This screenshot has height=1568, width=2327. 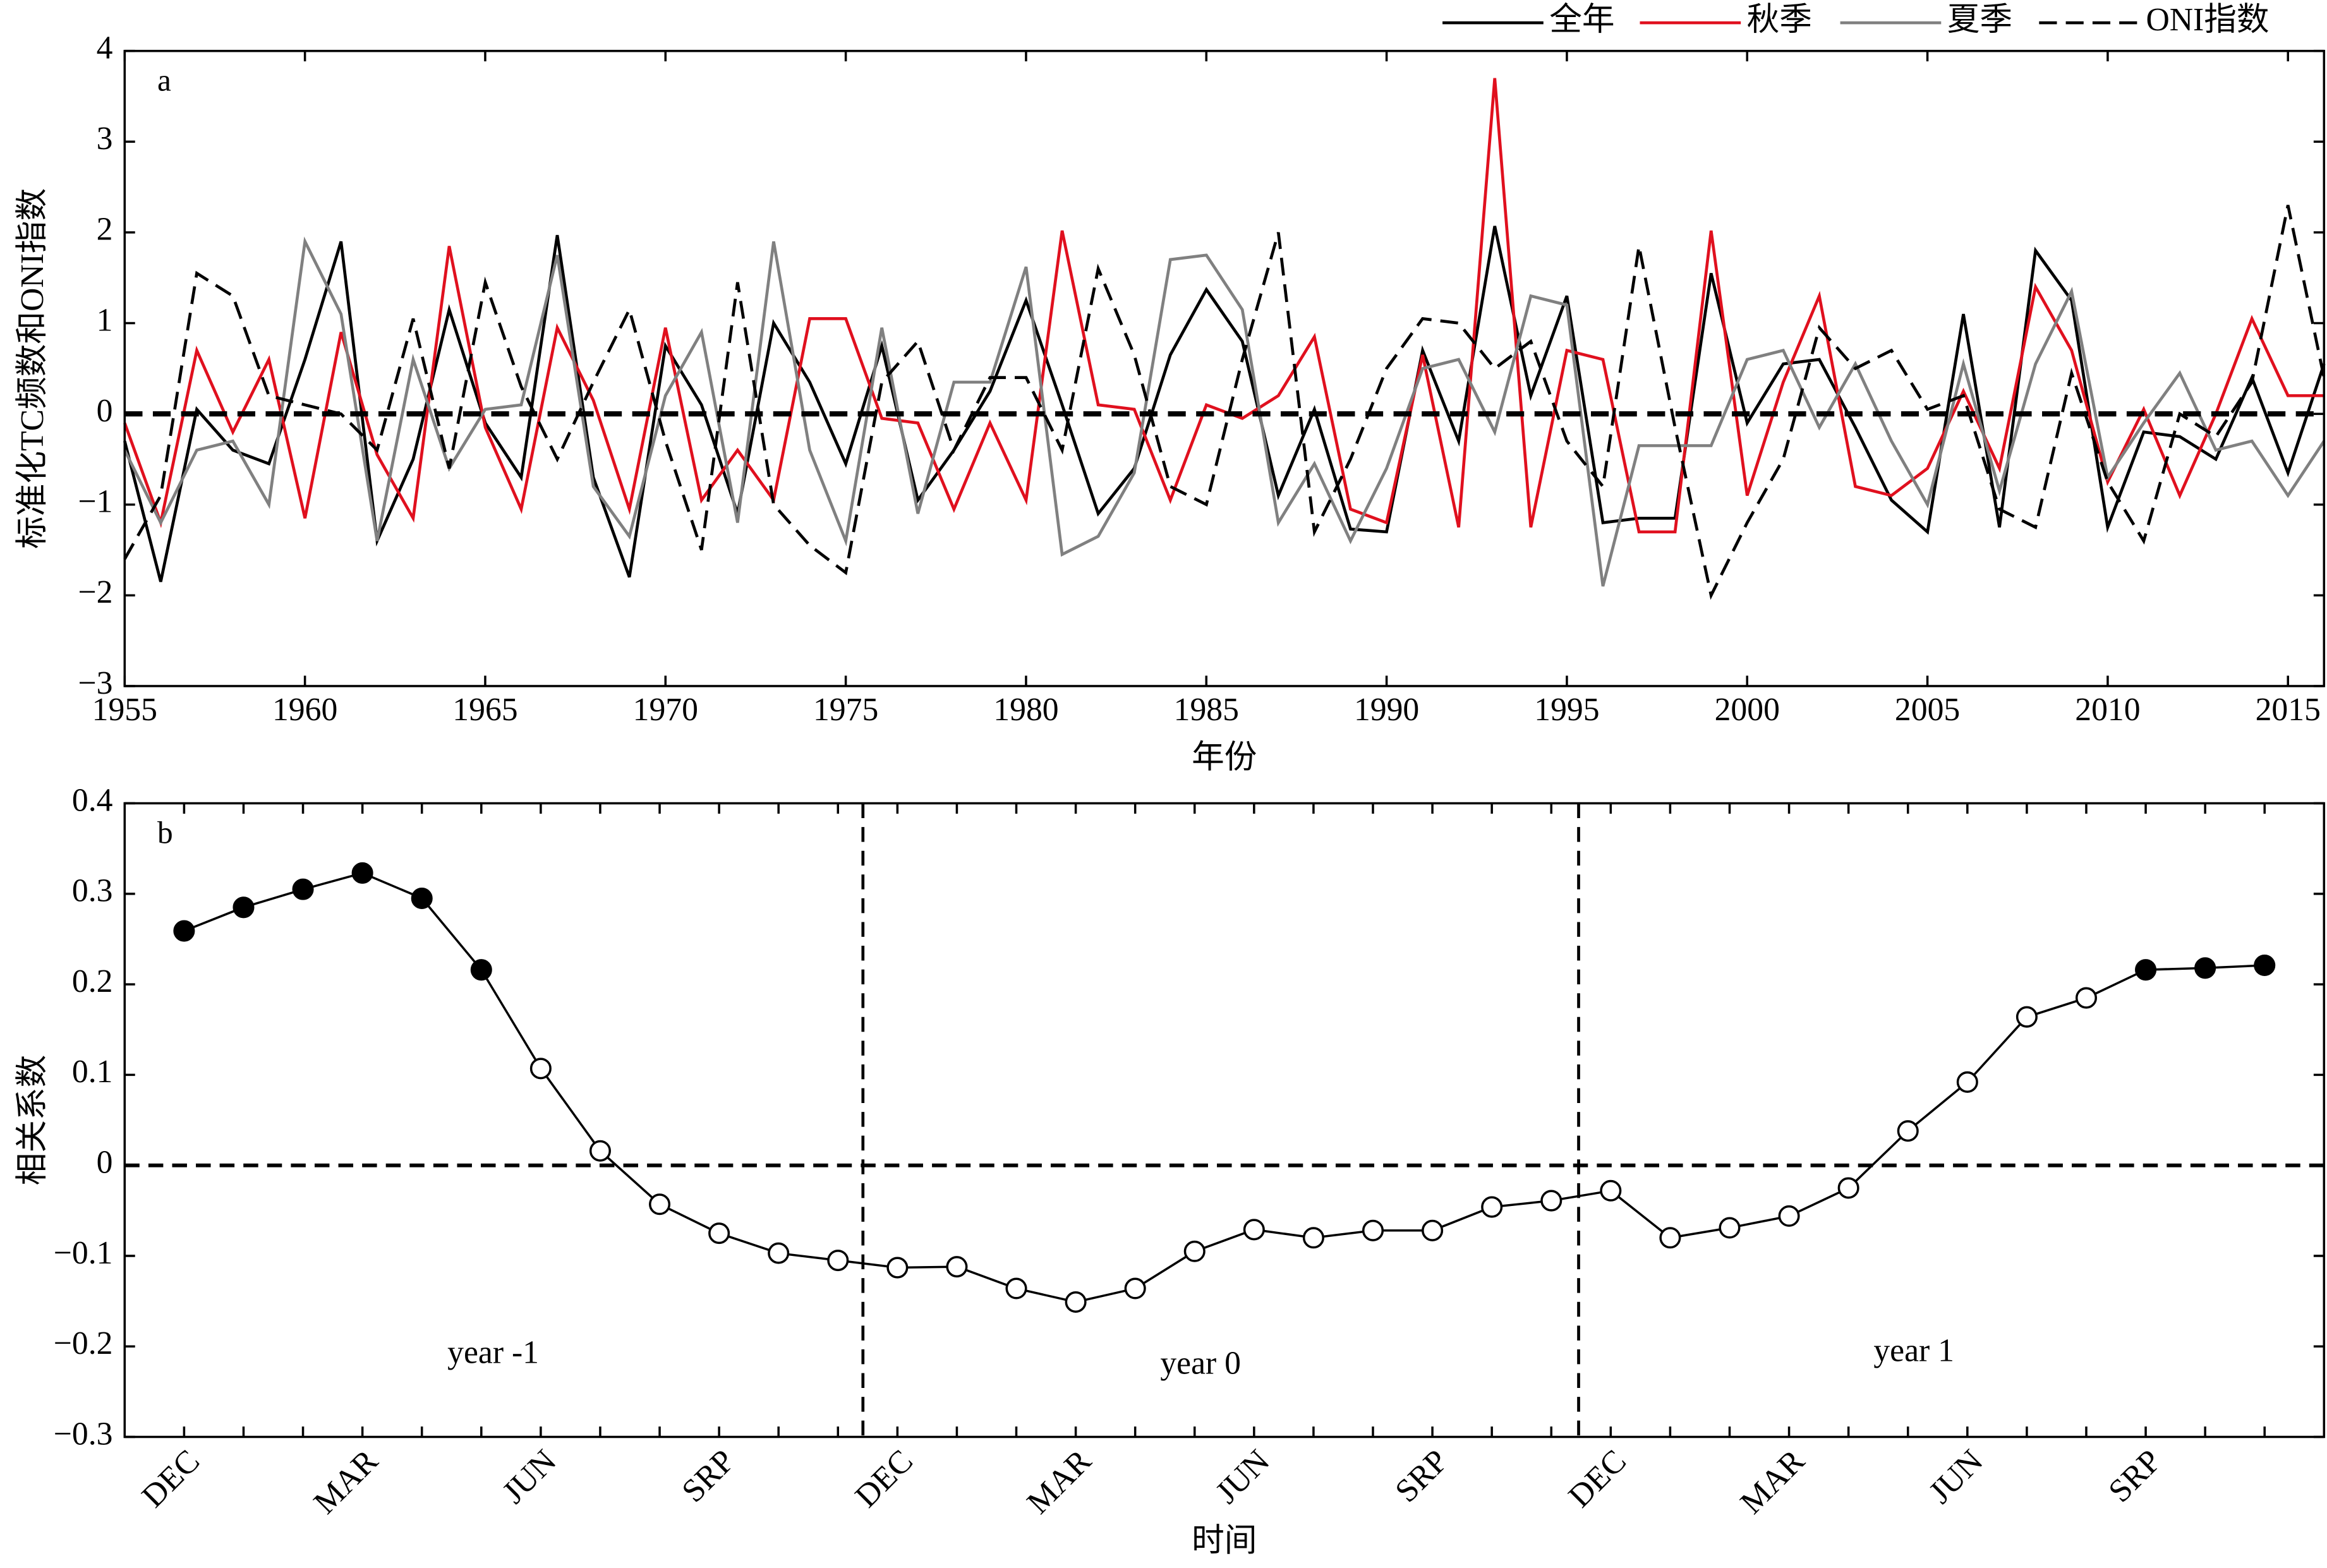 I want to click on y-tick-label: −3, so click(x=95, y=683).